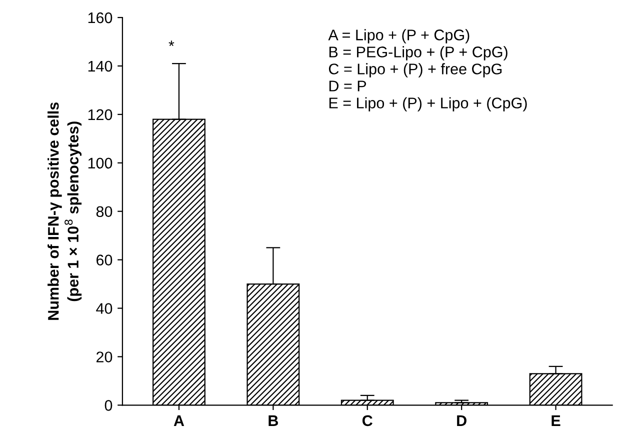  What do you see at coordinates (427, 70) in the screenshot?
I see `annotation: A = Lipo + (P + CpG) B = PEG-Lipo + (P + CpG) C = Lipo + (P) + free CpG D = P E = Lipo + (P) + Lipo + (CpG)` at bounding box center [427, 70].